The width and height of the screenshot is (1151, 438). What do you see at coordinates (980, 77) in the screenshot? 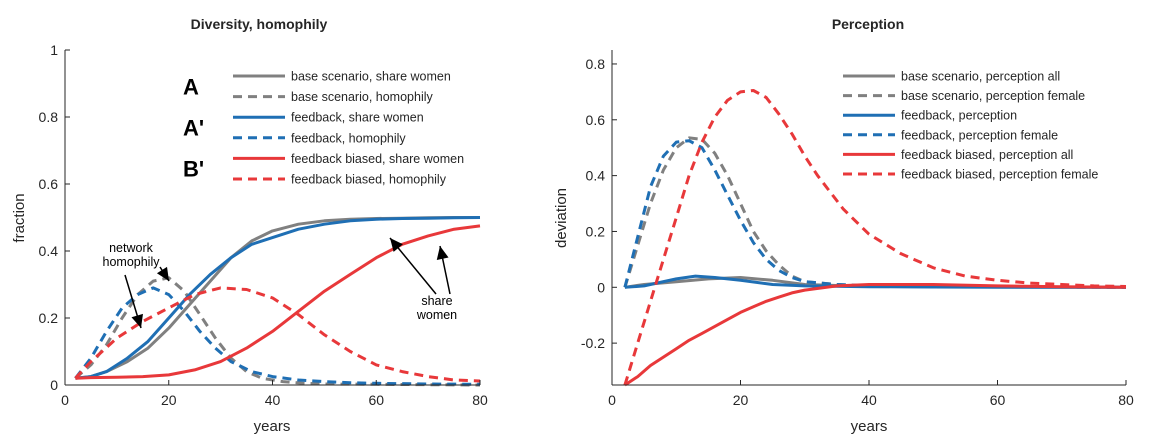
I see `legend-entry: base scenario, perception all` at bounding box center [980, 77].